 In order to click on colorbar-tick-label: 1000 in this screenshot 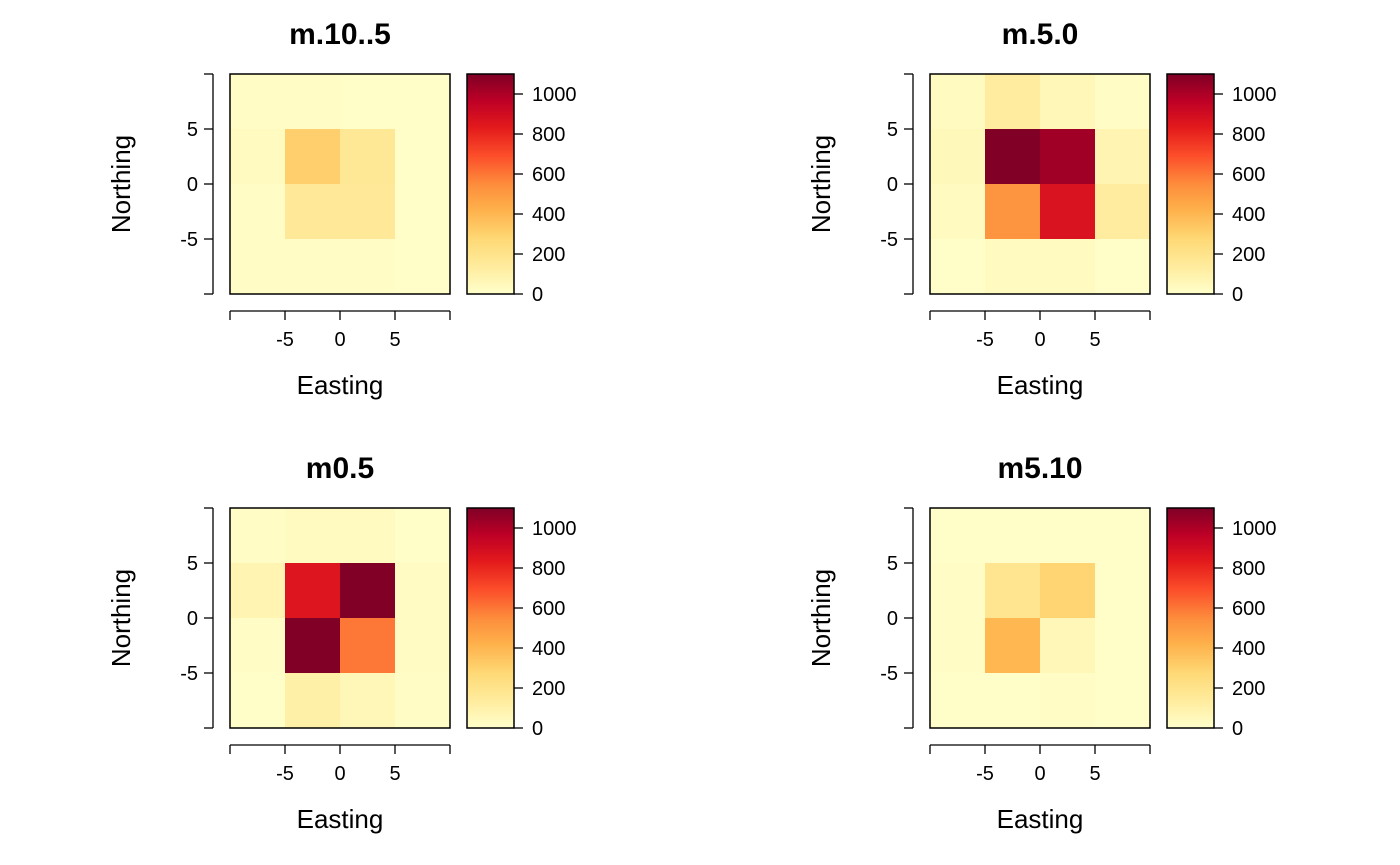, I will do `click(554, 529)`.